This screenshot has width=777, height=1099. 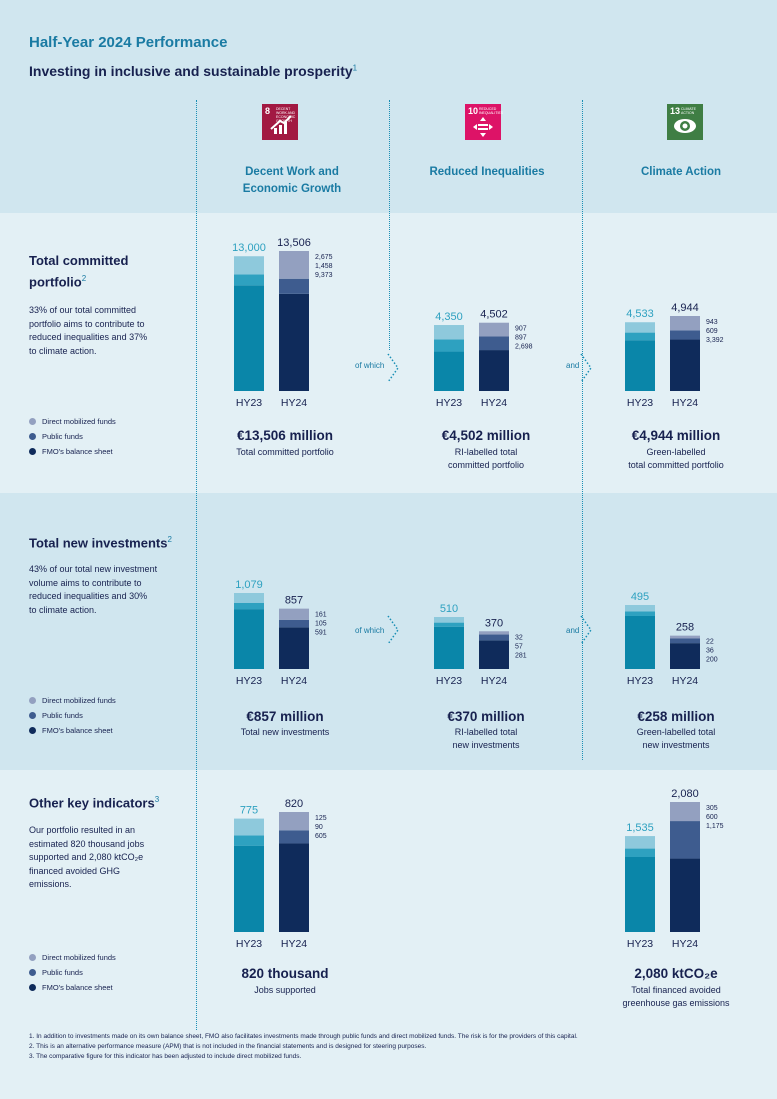 I want to click on caption-ri-new: RI-labelled total new investments, so click(x=486, y=738).